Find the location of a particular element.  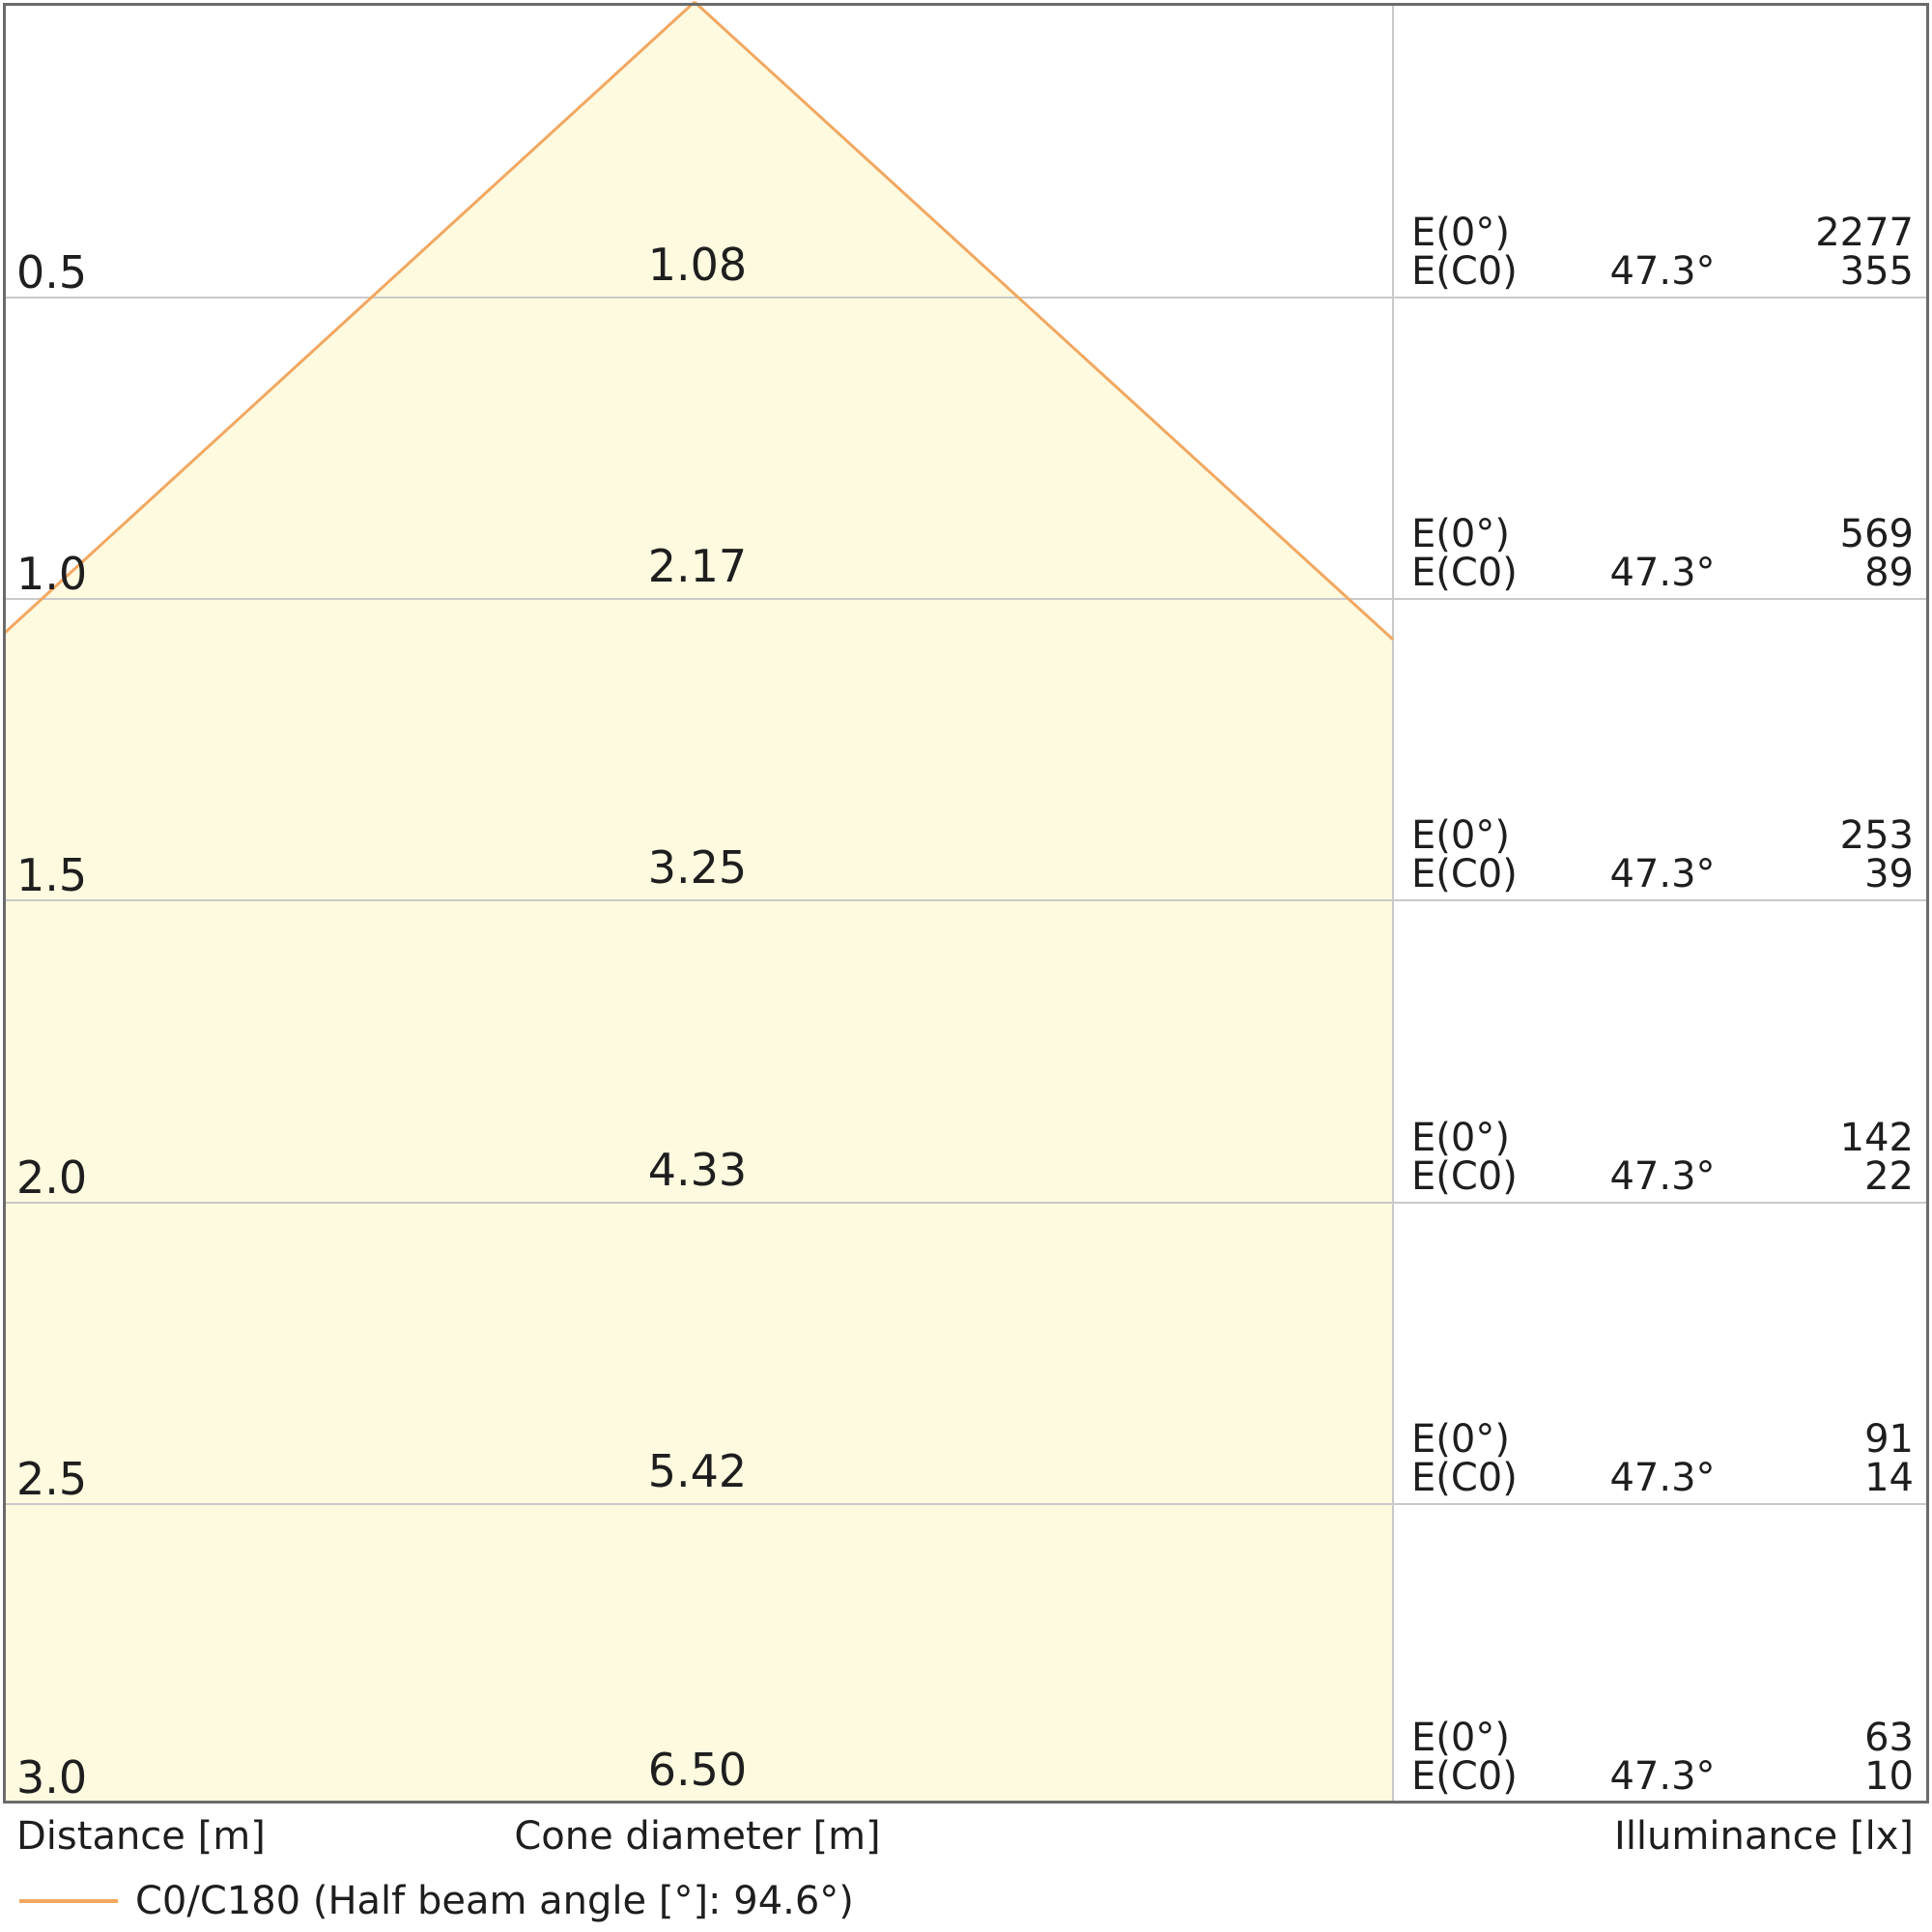

e0-row: E(0°) 253 is located at coordinates (1662, 835).